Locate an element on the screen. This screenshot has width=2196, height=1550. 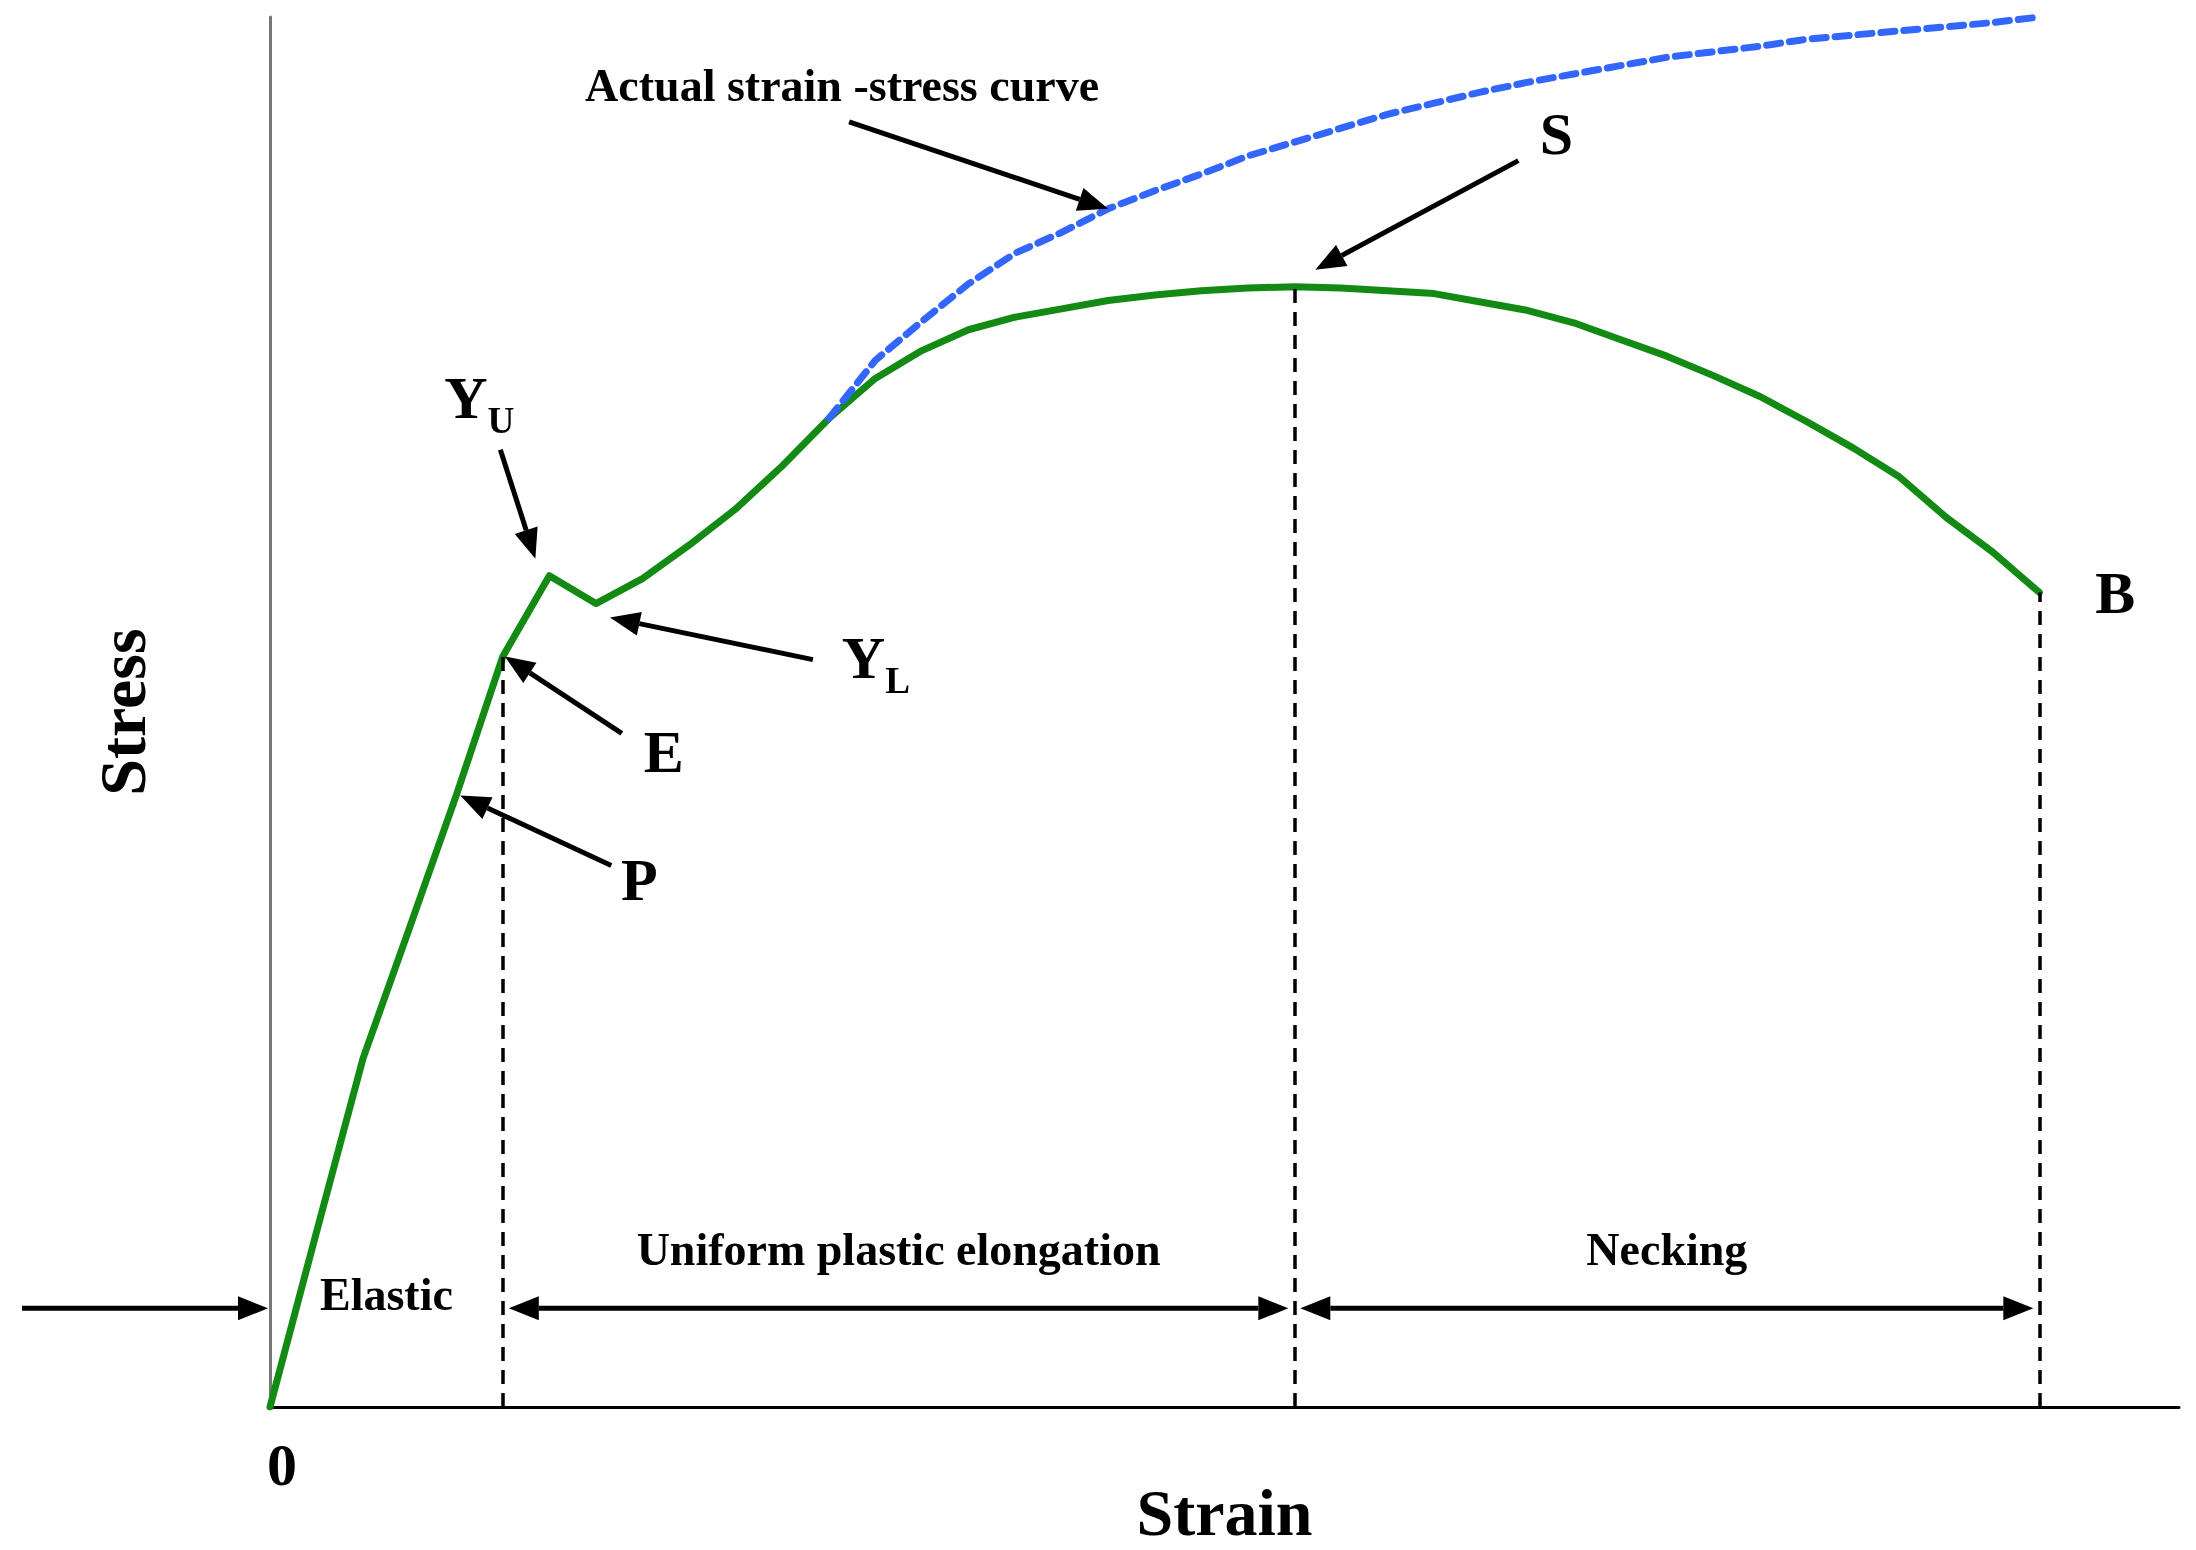
annotation: Uniform plastic elongation is located at coordinates (898, 1249).